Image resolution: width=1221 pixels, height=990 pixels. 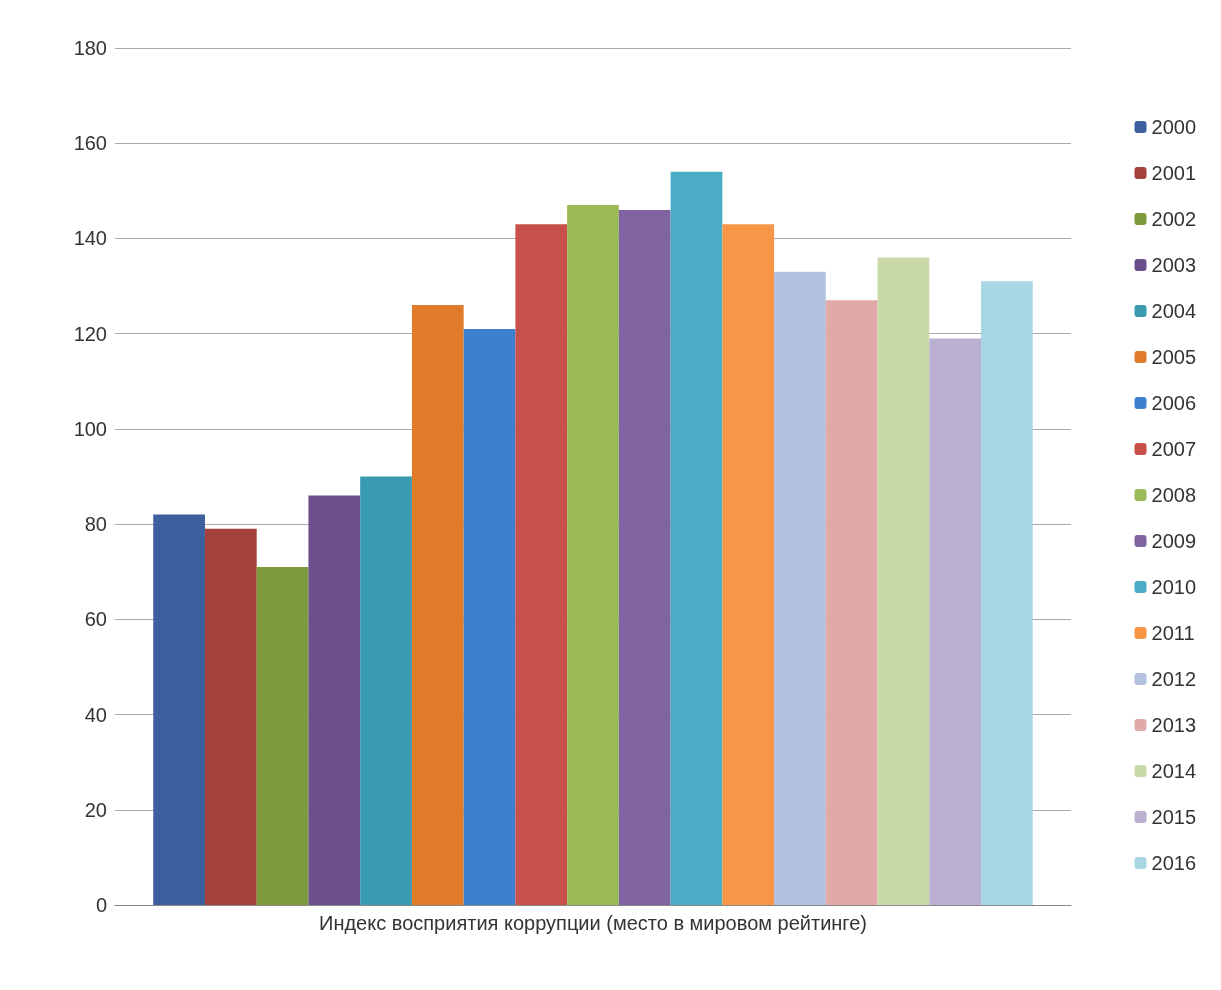 What do you see at coordinates (1174, 265) in the screenshot?
I see `legend-label: 2003` at bounding box center [1174, 265].